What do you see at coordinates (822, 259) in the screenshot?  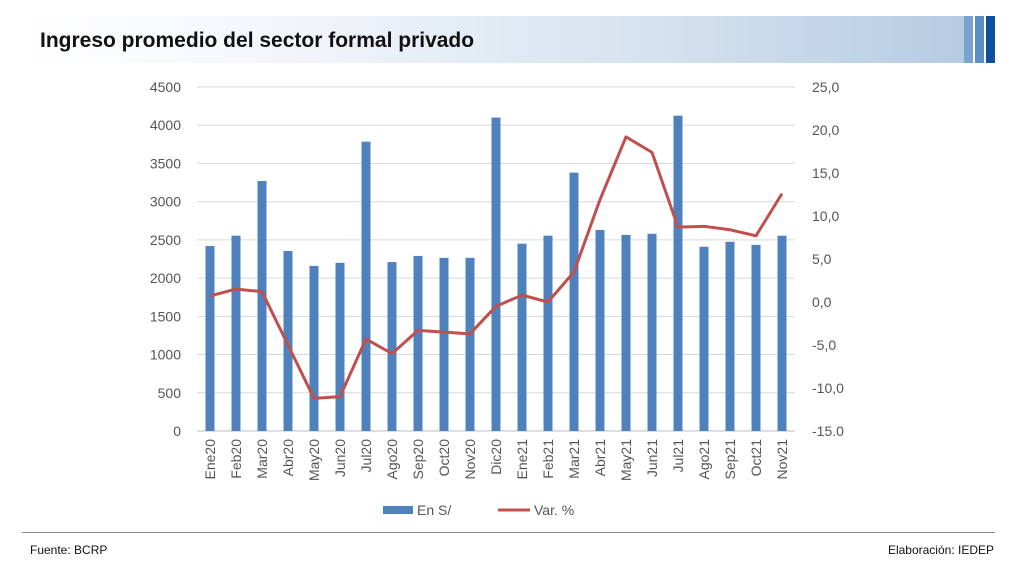 I see `right-tick-label: 5,0` at bounding box center [822, 259].